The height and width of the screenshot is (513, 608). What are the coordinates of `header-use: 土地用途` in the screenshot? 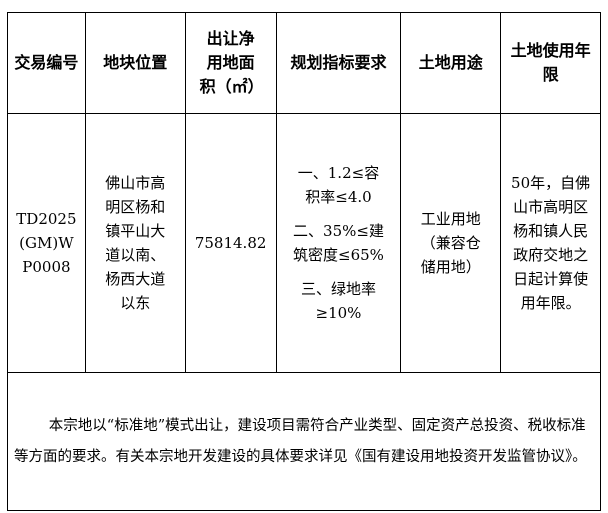 It's located at (451, 63).